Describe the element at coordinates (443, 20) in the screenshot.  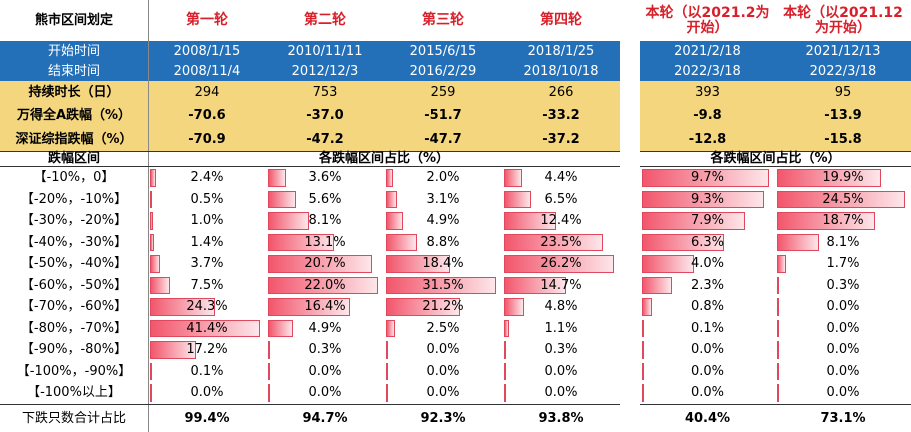
I see `round-header: 第三轮` at that location.